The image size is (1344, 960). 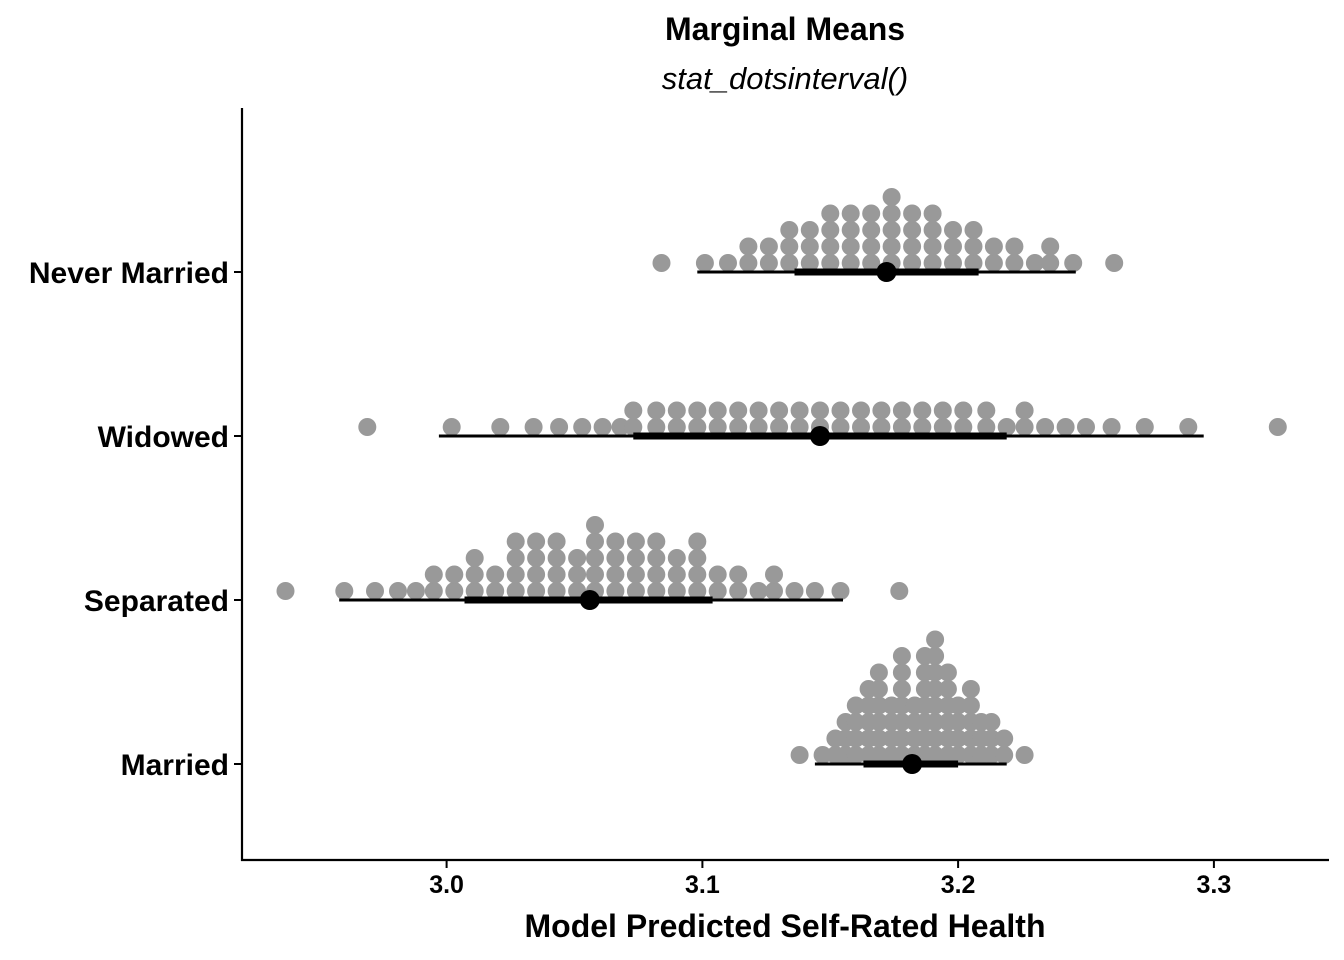 What do you see at coordinates (163, 437) in the screenshot?
I see `y-tick-label: Widowed` at bounding box center [163, 437].